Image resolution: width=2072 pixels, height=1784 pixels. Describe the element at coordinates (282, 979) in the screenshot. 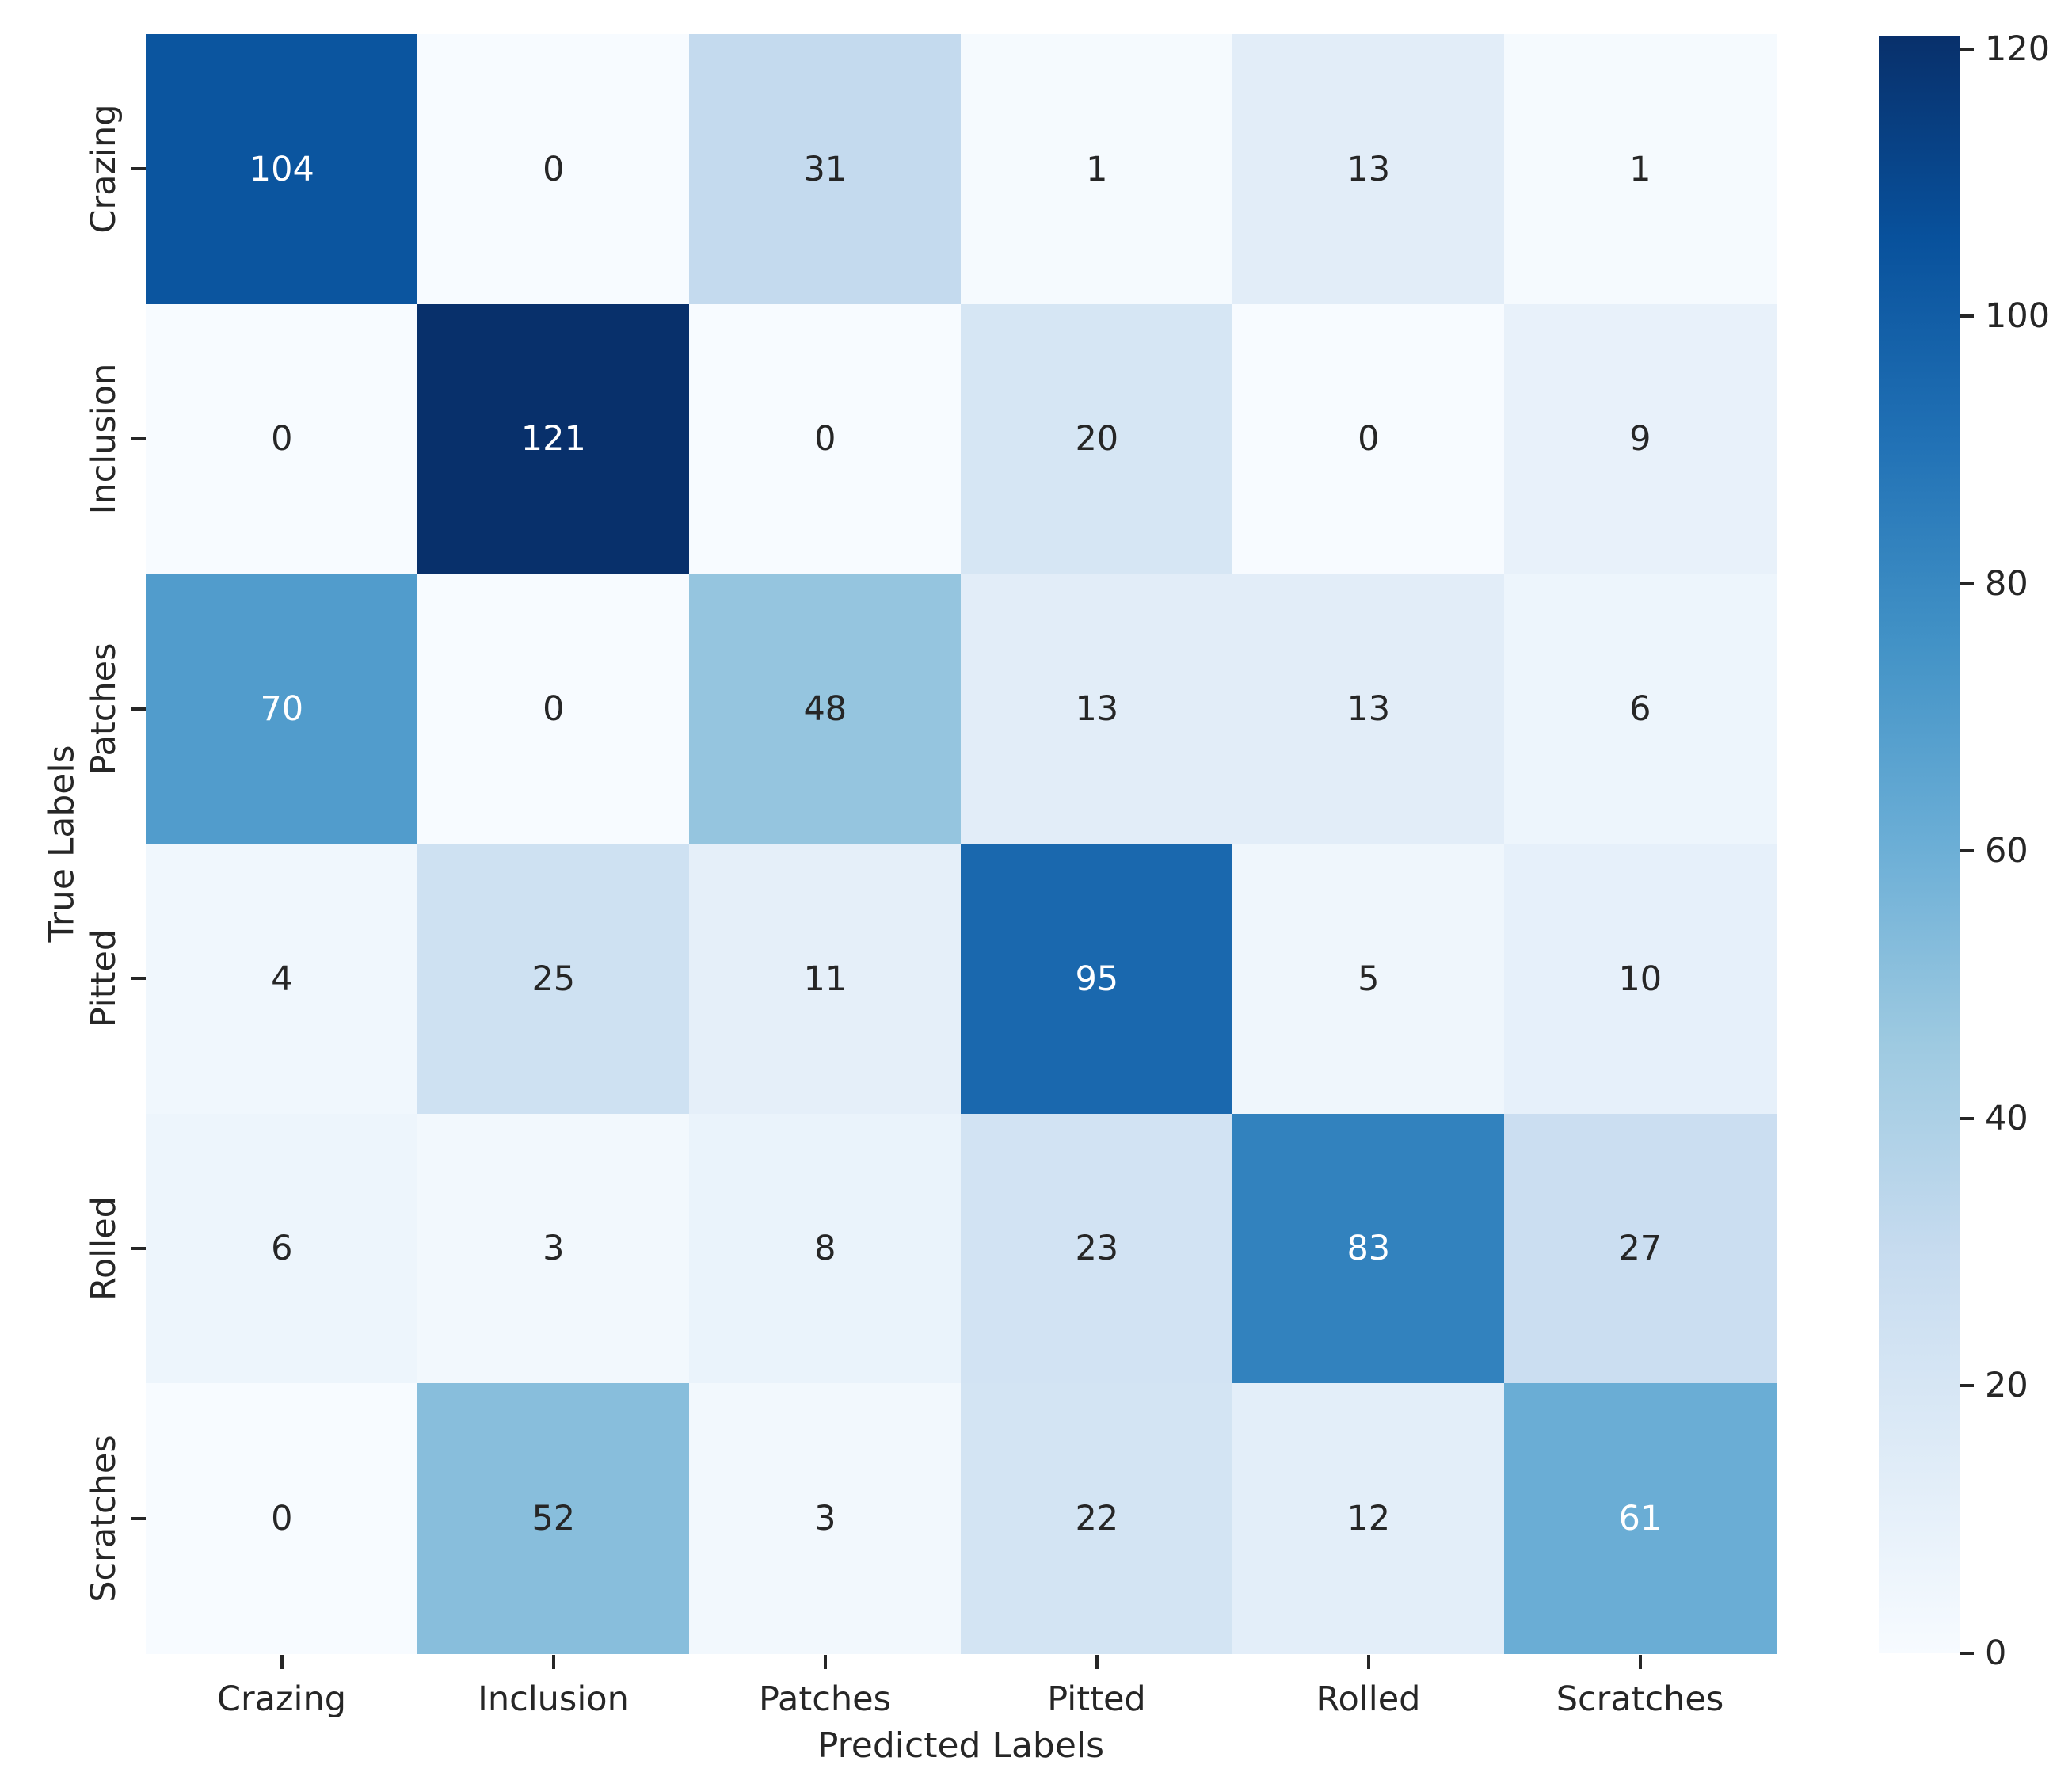

I see `cell-value: 4` at that location.